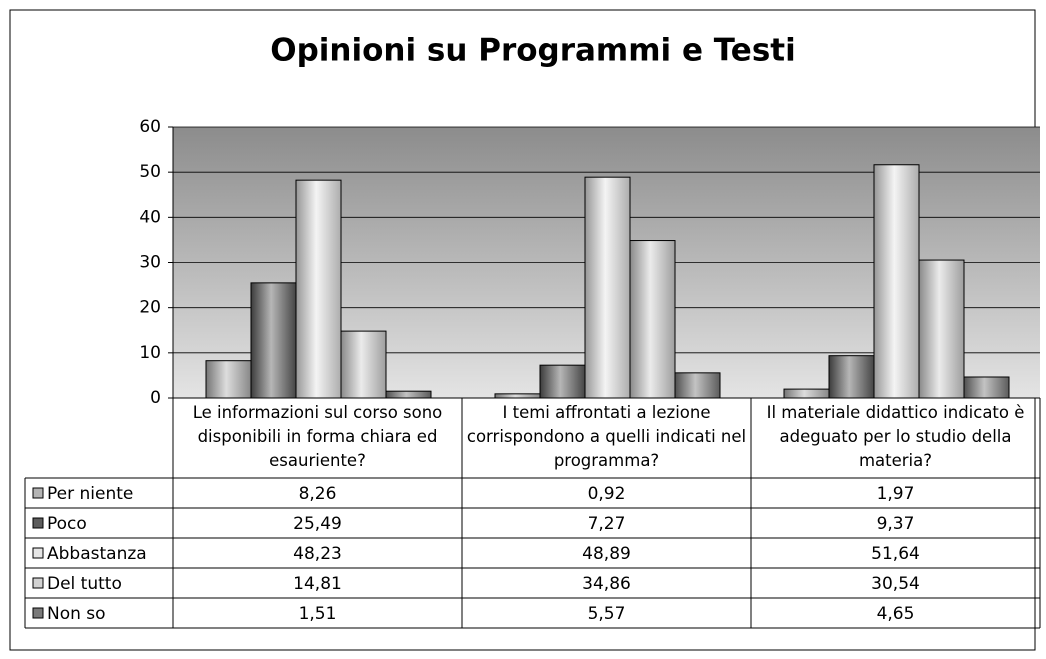 The width and height of the screenshot is (1046, 659). What do you see at coordinates (607, 494) in the screenshot?
I see `data-table-value: 0,92` at bounding box center [607, 494].